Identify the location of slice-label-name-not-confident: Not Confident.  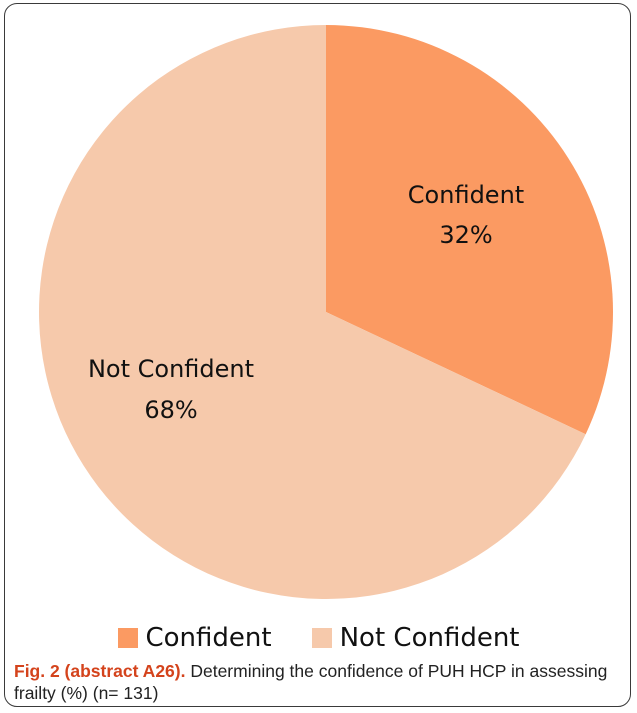
(171, 369).